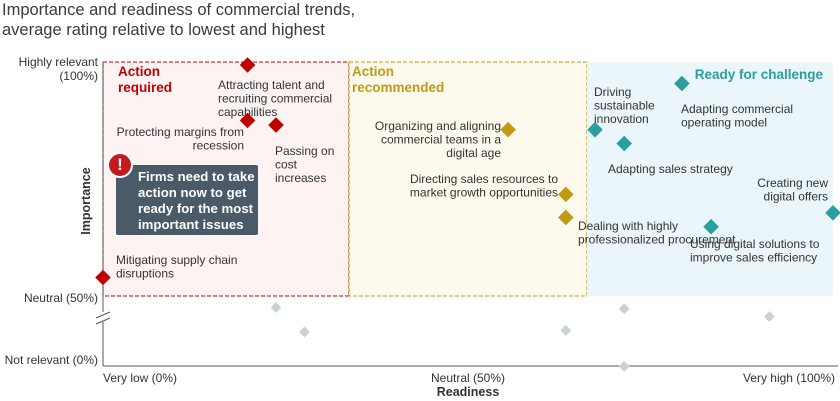 Image resolution: width=840 pixels, height=401 pixels. I want to click on data-point-label: Mitigating supply chain disruptions, so click(176, 267).